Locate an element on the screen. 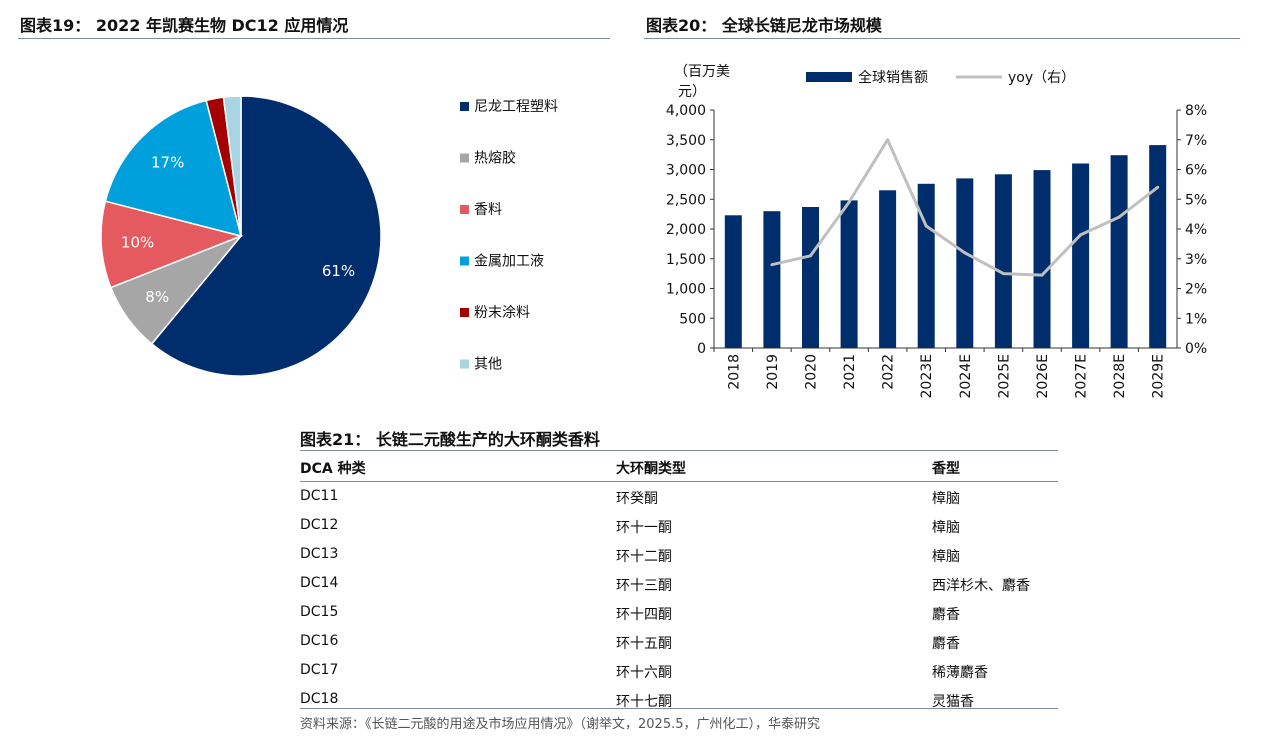 The height and width of the screenshot is (739, 1269). right-tick-label: 0% is located at coordinates (1196, 349).